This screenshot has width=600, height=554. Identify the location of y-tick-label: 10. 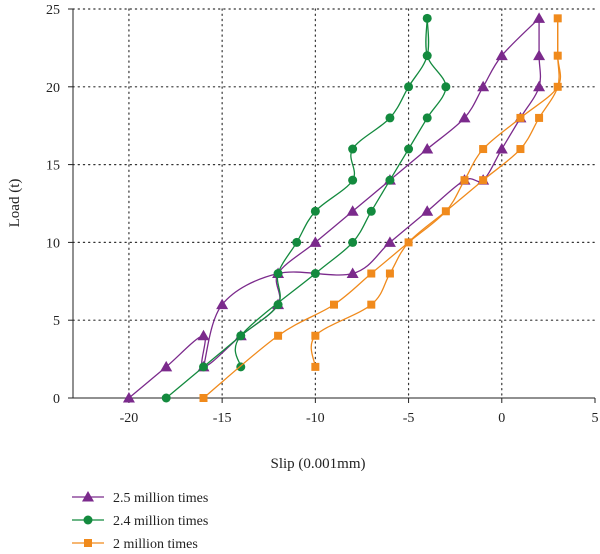
(53, 243).